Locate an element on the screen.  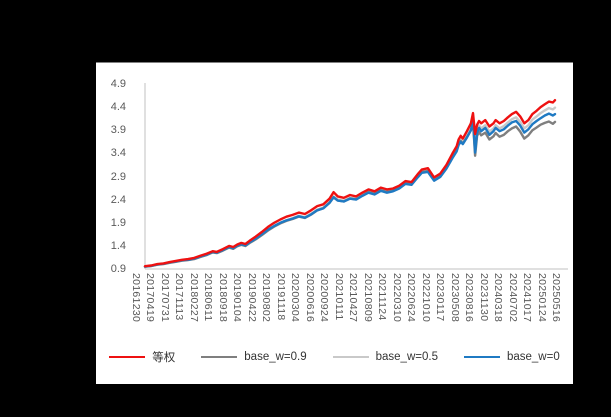
y-tick-label: 2.4 is located at coordinates (118, 199).